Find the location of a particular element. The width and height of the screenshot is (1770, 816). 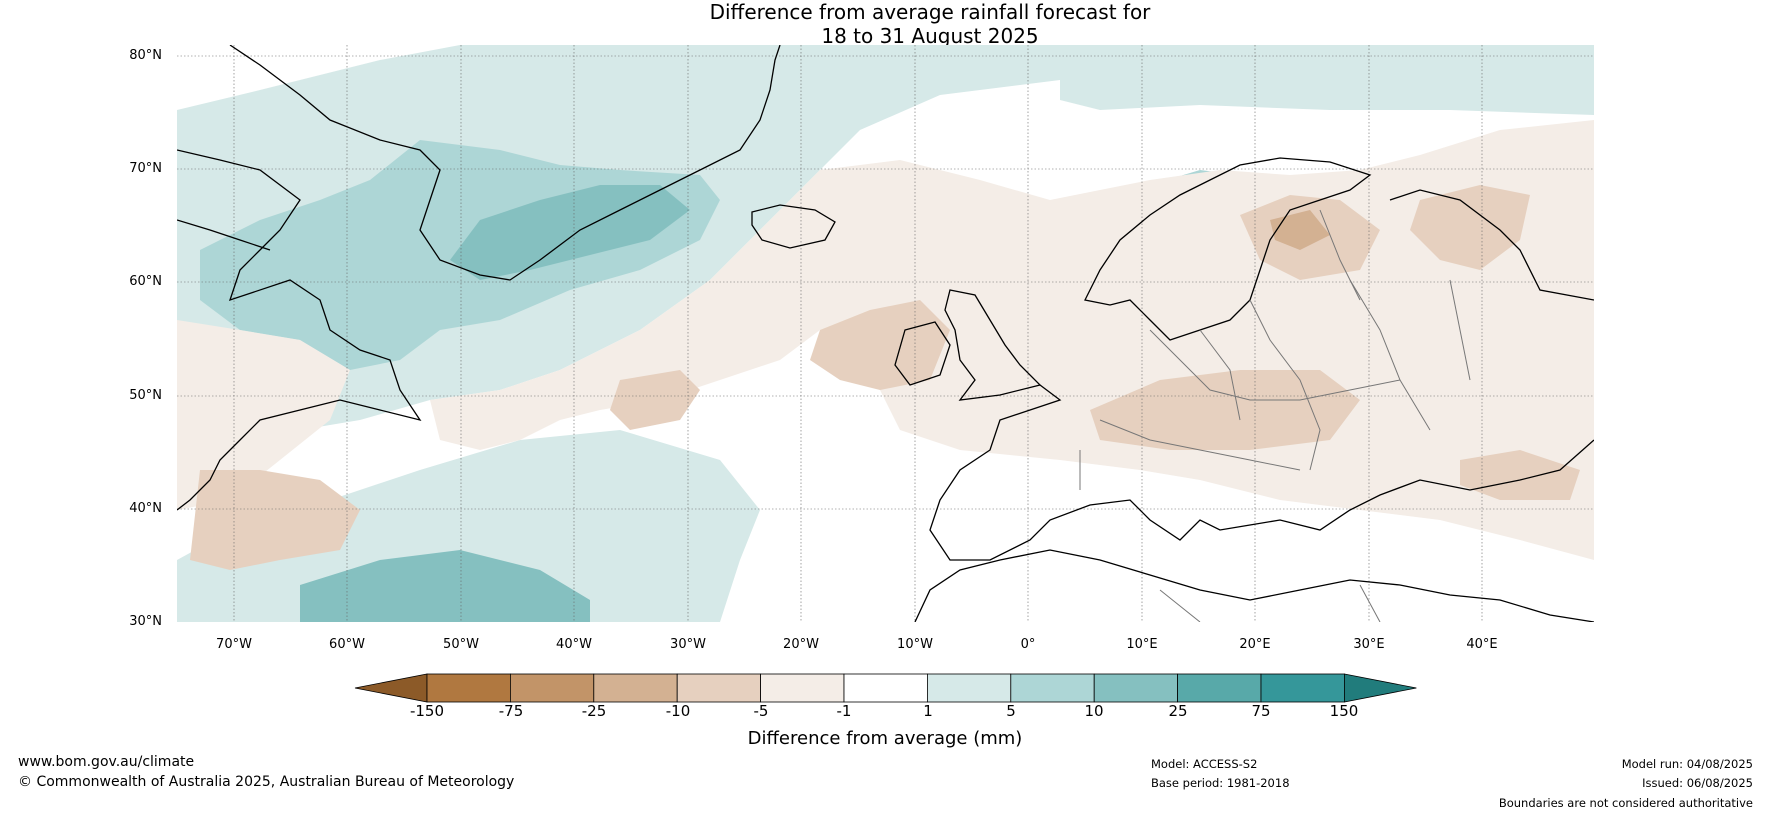

lon-label: 10°E is located at coordinates (1142, 644).